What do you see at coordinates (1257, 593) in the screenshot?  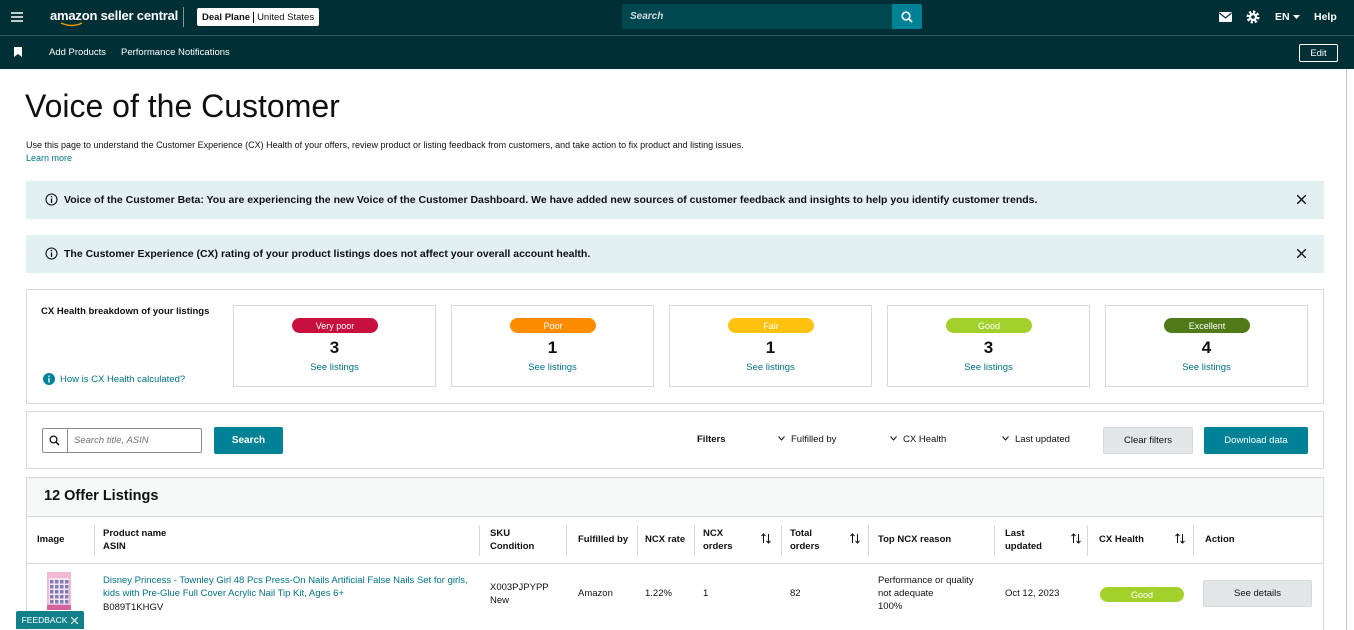 I see `see-details-button: See details` at bounding box center [1257, 593].